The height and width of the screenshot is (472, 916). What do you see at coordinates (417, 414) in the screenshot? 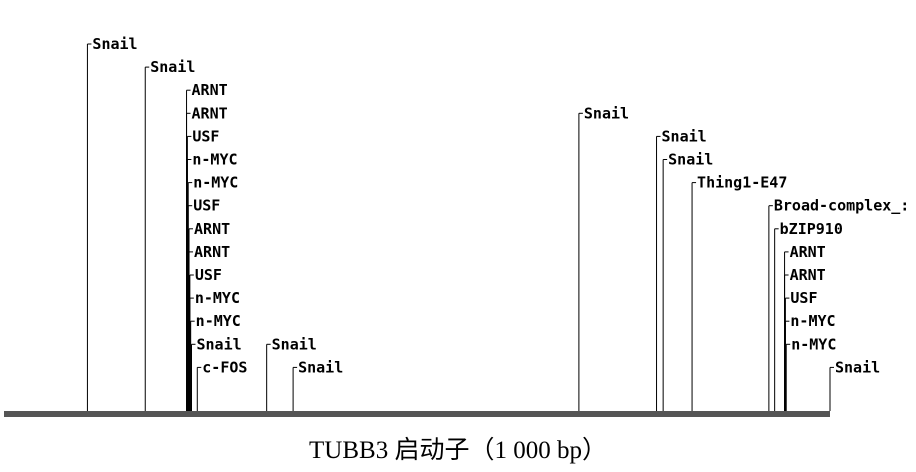
I see `promoter-baseline` at bounding box center [417, 414].